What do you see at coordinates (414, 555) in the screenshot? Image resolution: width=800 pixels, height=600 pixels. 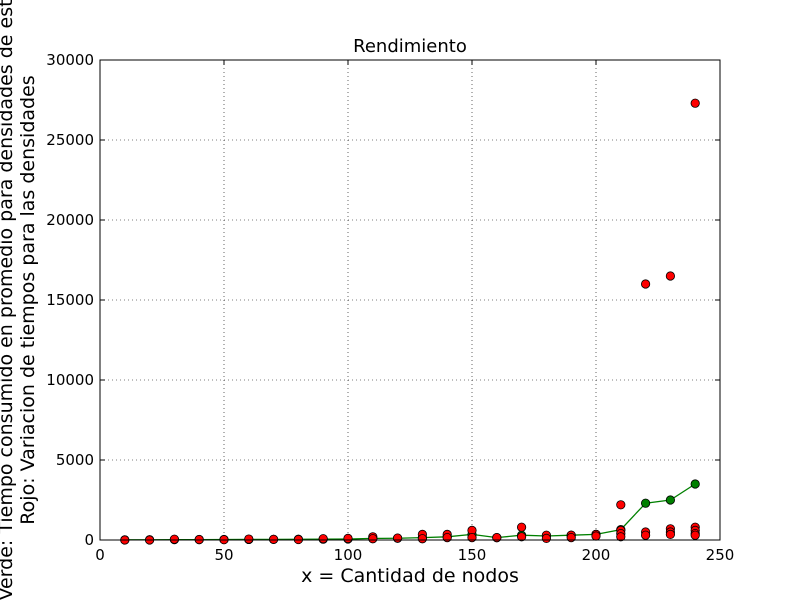 I see `x-tick-labels: 0 50 100 150 200 250` at bounding box center [414, 555].